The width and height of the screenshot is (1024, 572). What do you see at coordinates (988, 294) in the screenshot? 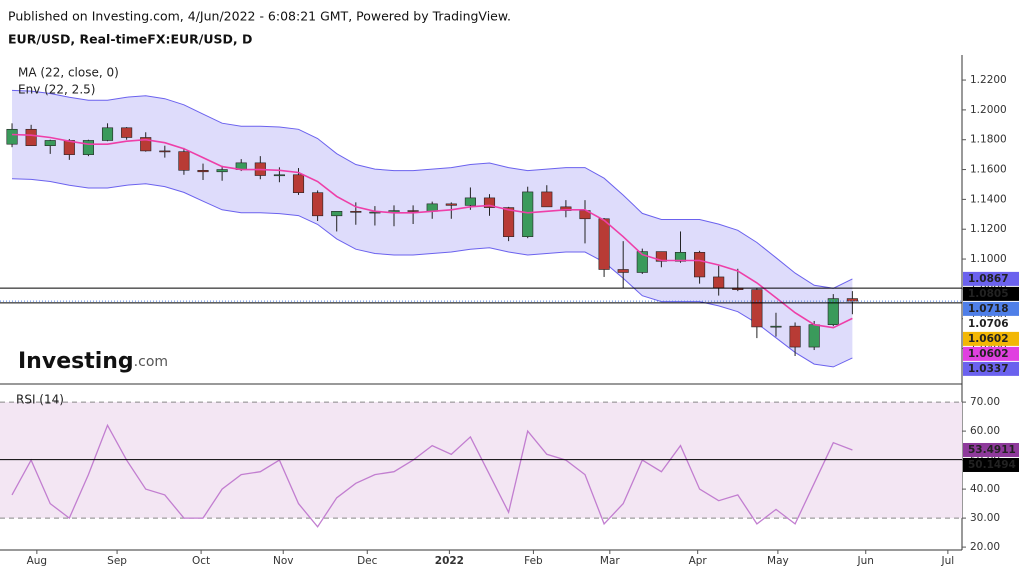
I see `price-tag-label: 1.0805` at bounding box center [988, 294].